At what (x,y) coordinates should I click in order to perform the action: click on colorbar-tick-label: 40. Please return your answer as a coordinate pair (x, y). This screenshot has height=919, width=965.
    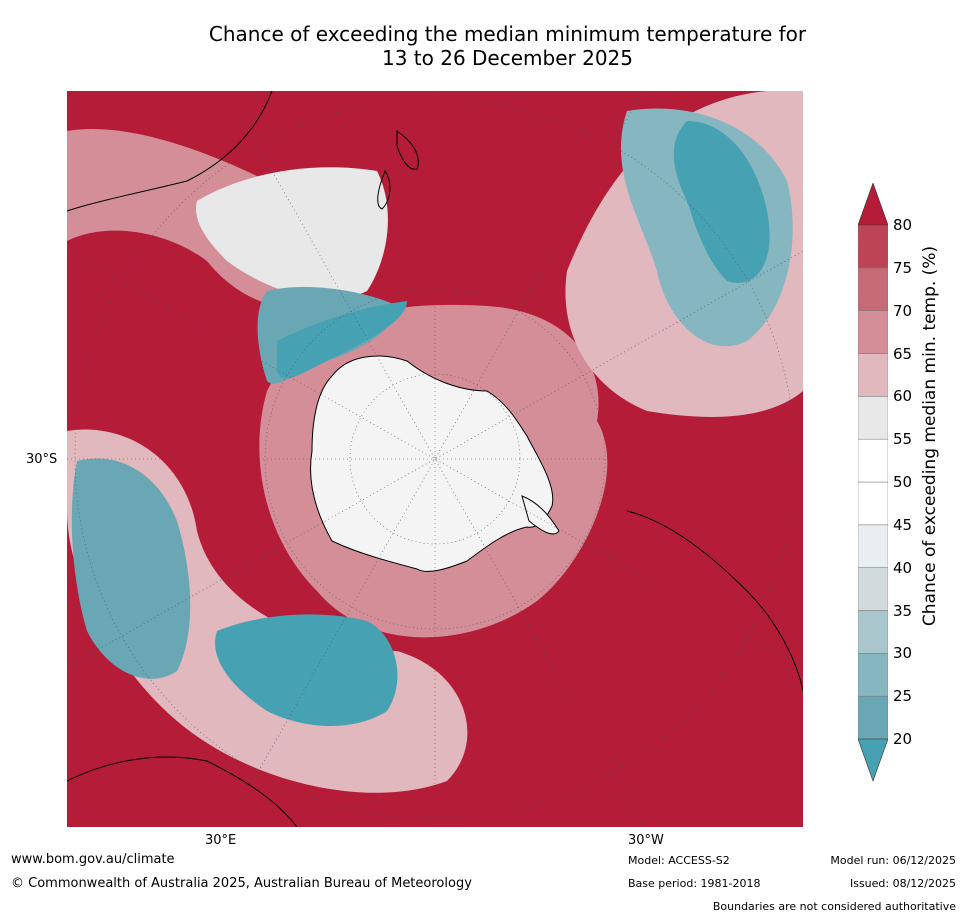
    Looking at the image, I should click on (903, 567).